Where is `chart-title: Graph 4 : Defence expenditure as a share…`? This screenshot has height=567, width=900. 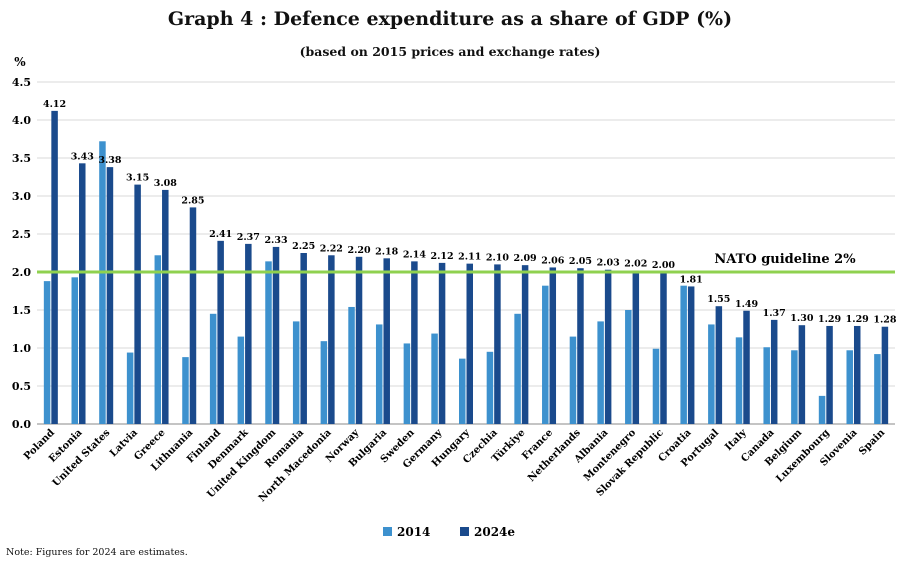
chart-title: Graph 4 : Defence expenditure as a share… is located at coordinates (450, 19).